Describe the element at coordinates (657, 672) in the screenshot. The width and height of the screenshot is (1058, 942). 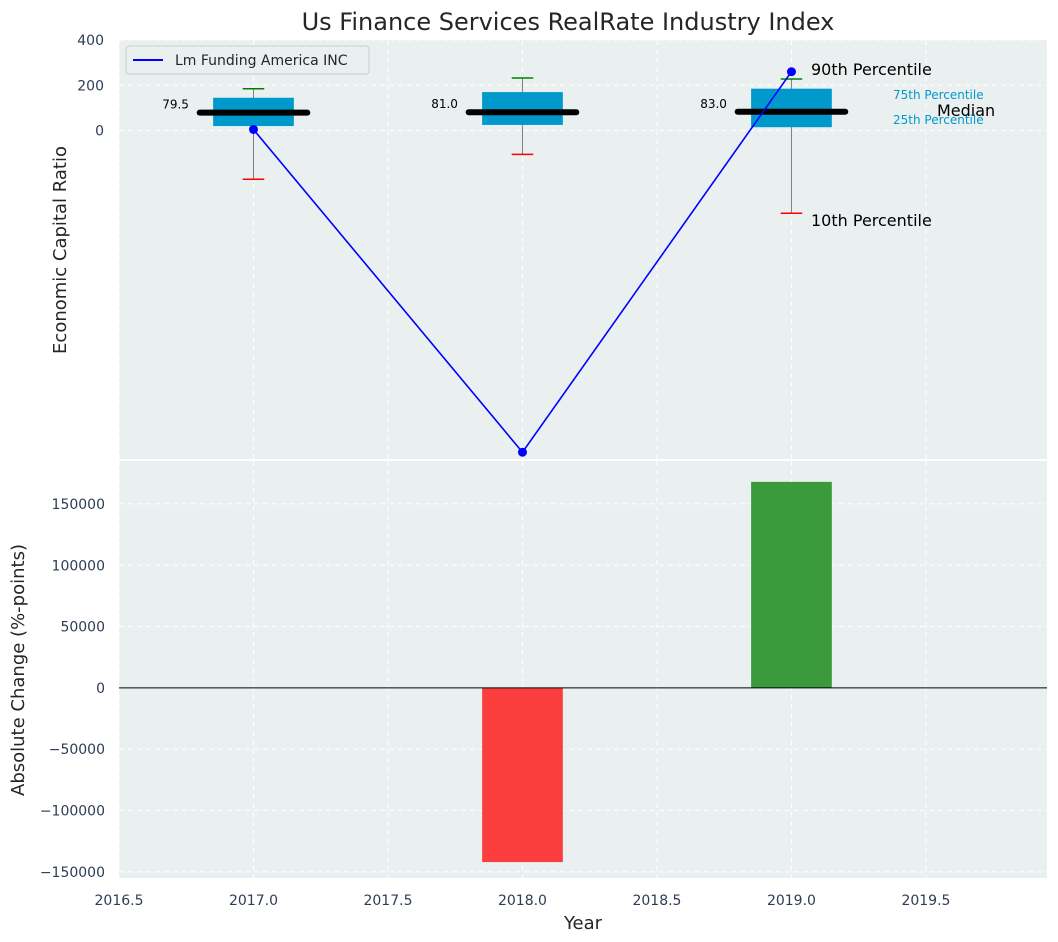
I see `change-bars` at that location.